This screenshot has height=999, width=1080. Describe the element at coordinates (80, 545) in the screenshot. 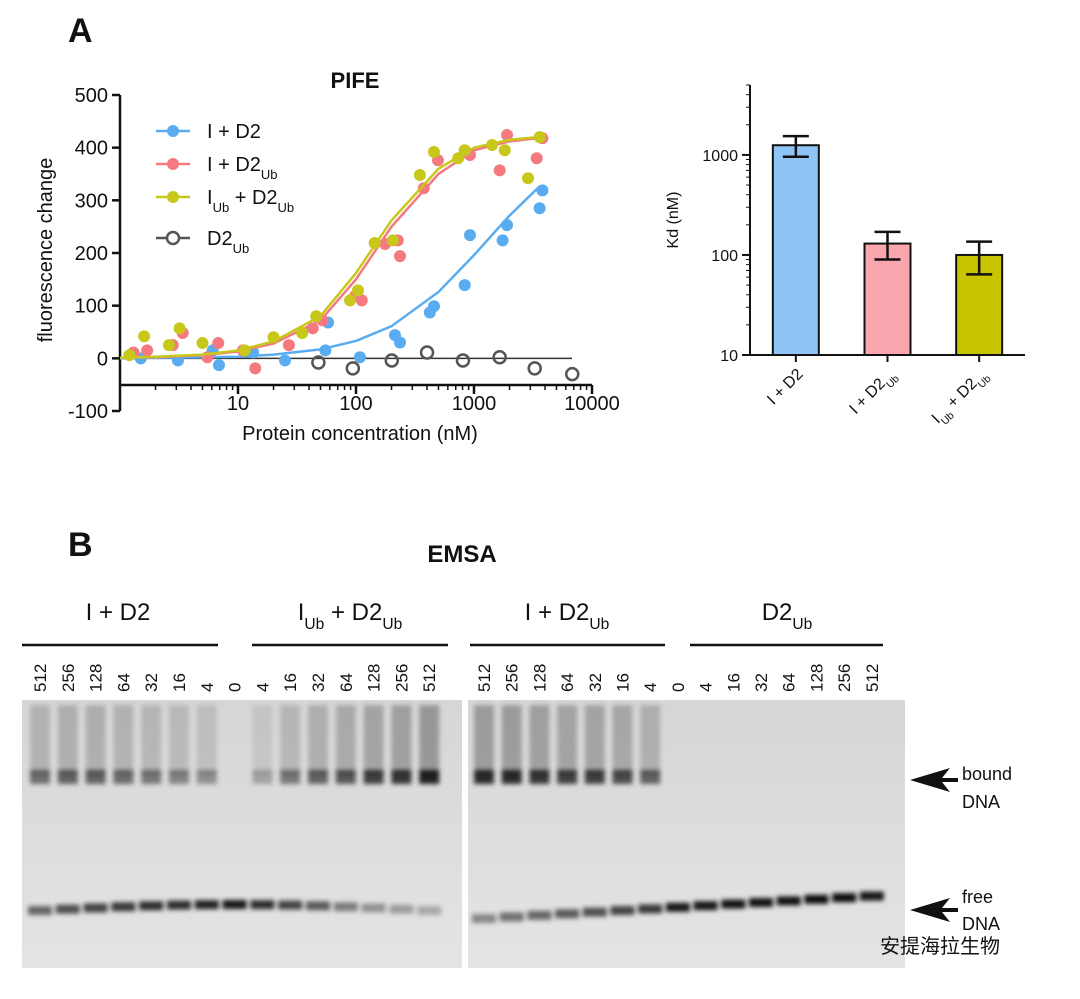

I see `panel-label: B` at that location.